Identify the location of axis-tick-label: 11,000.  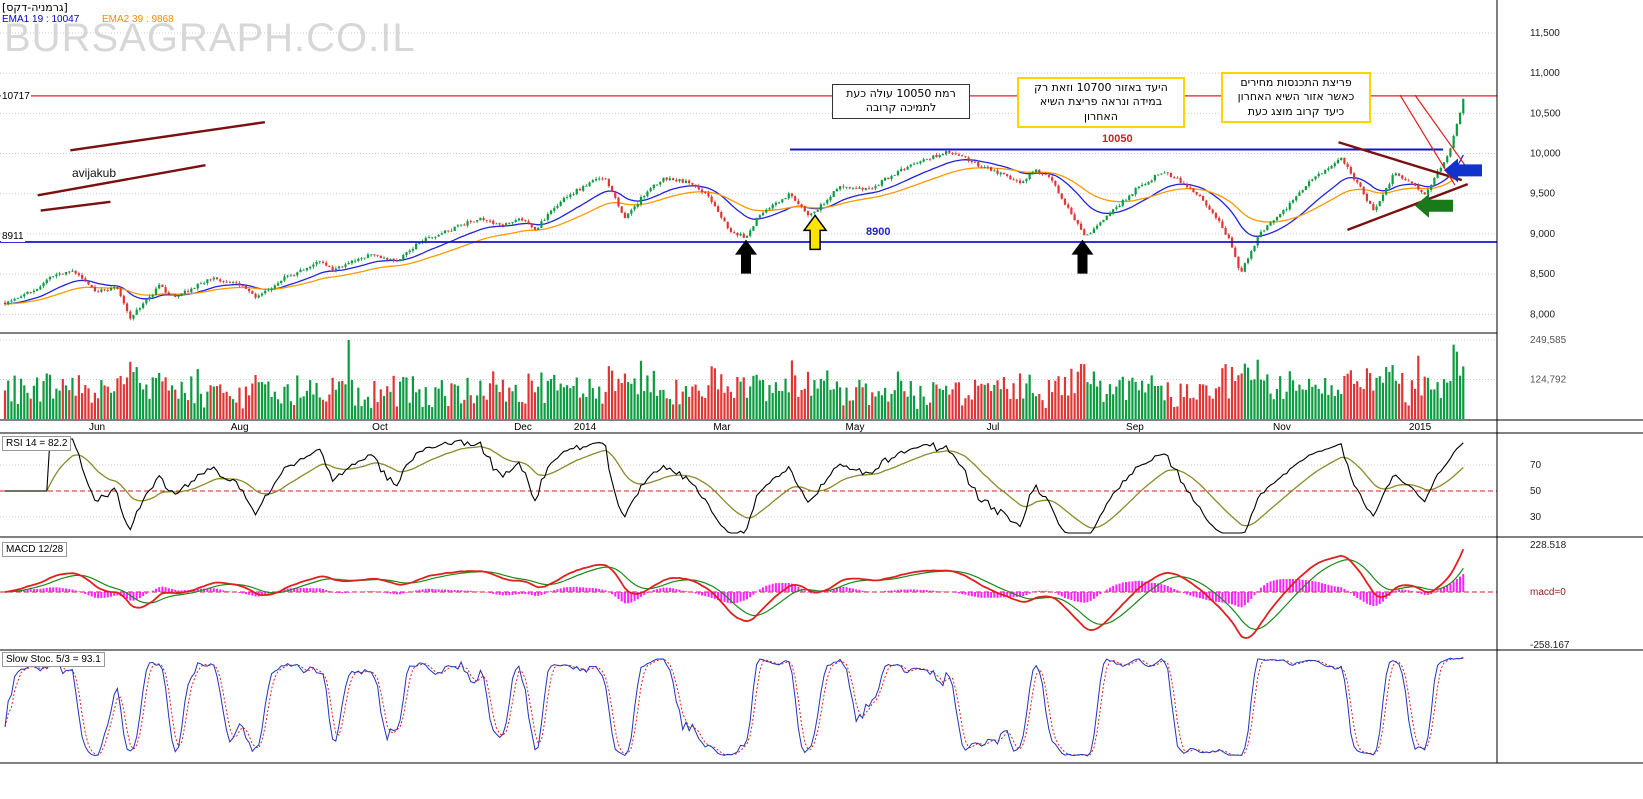
(1545, 73).